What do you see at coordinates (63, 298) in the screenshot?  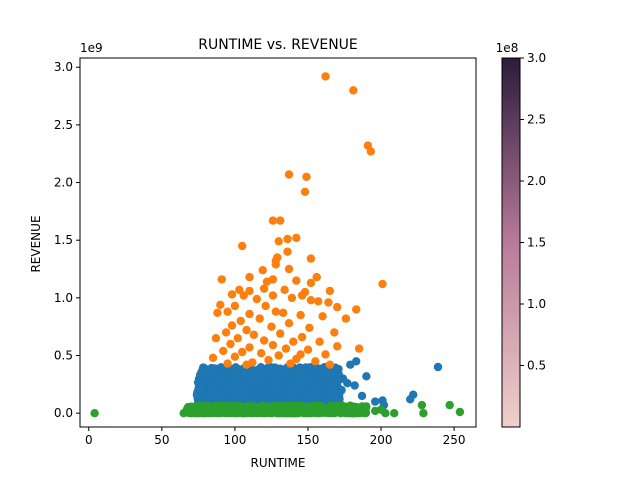 I see `y-tick-label: 1.0` at bounding box center [63, 298].